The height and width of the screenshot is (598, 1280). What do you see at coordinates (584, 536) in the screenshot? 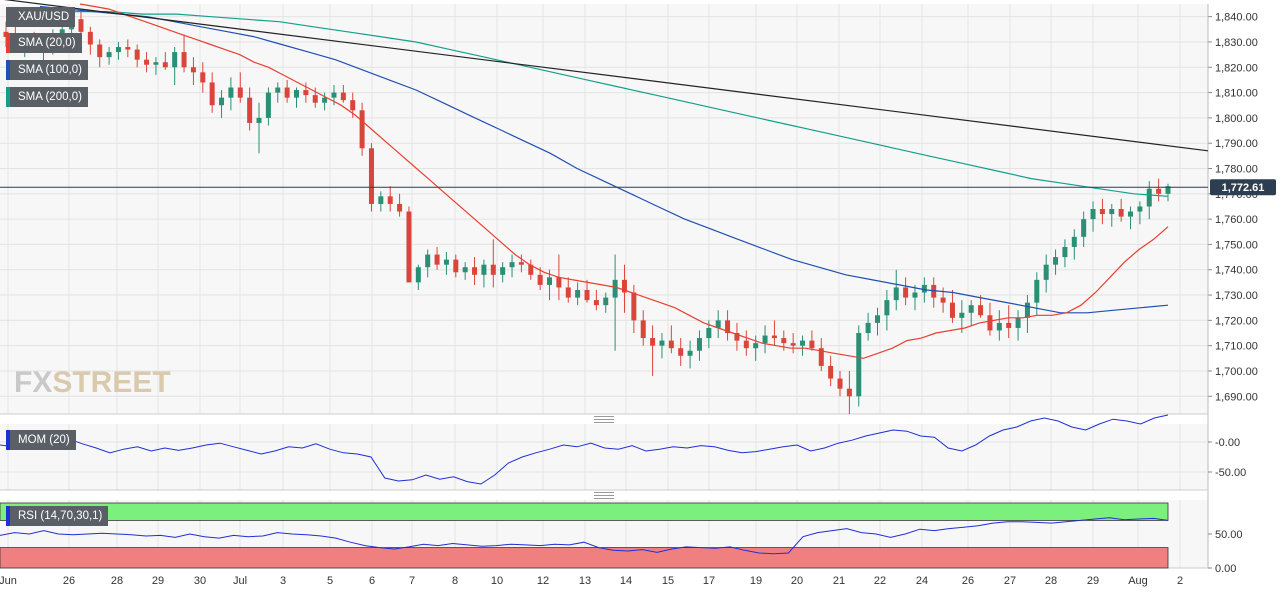
I see `rsi-line` at bounding box center [584, 536].